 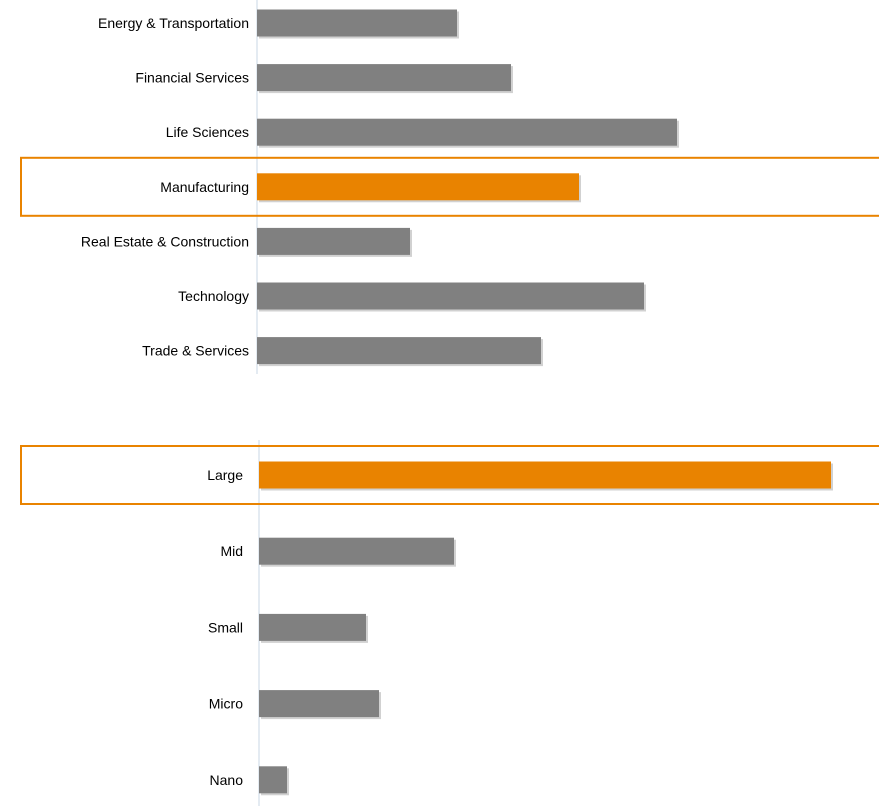 I want to click on bar-life-sciences, so click(x=467, y=132).